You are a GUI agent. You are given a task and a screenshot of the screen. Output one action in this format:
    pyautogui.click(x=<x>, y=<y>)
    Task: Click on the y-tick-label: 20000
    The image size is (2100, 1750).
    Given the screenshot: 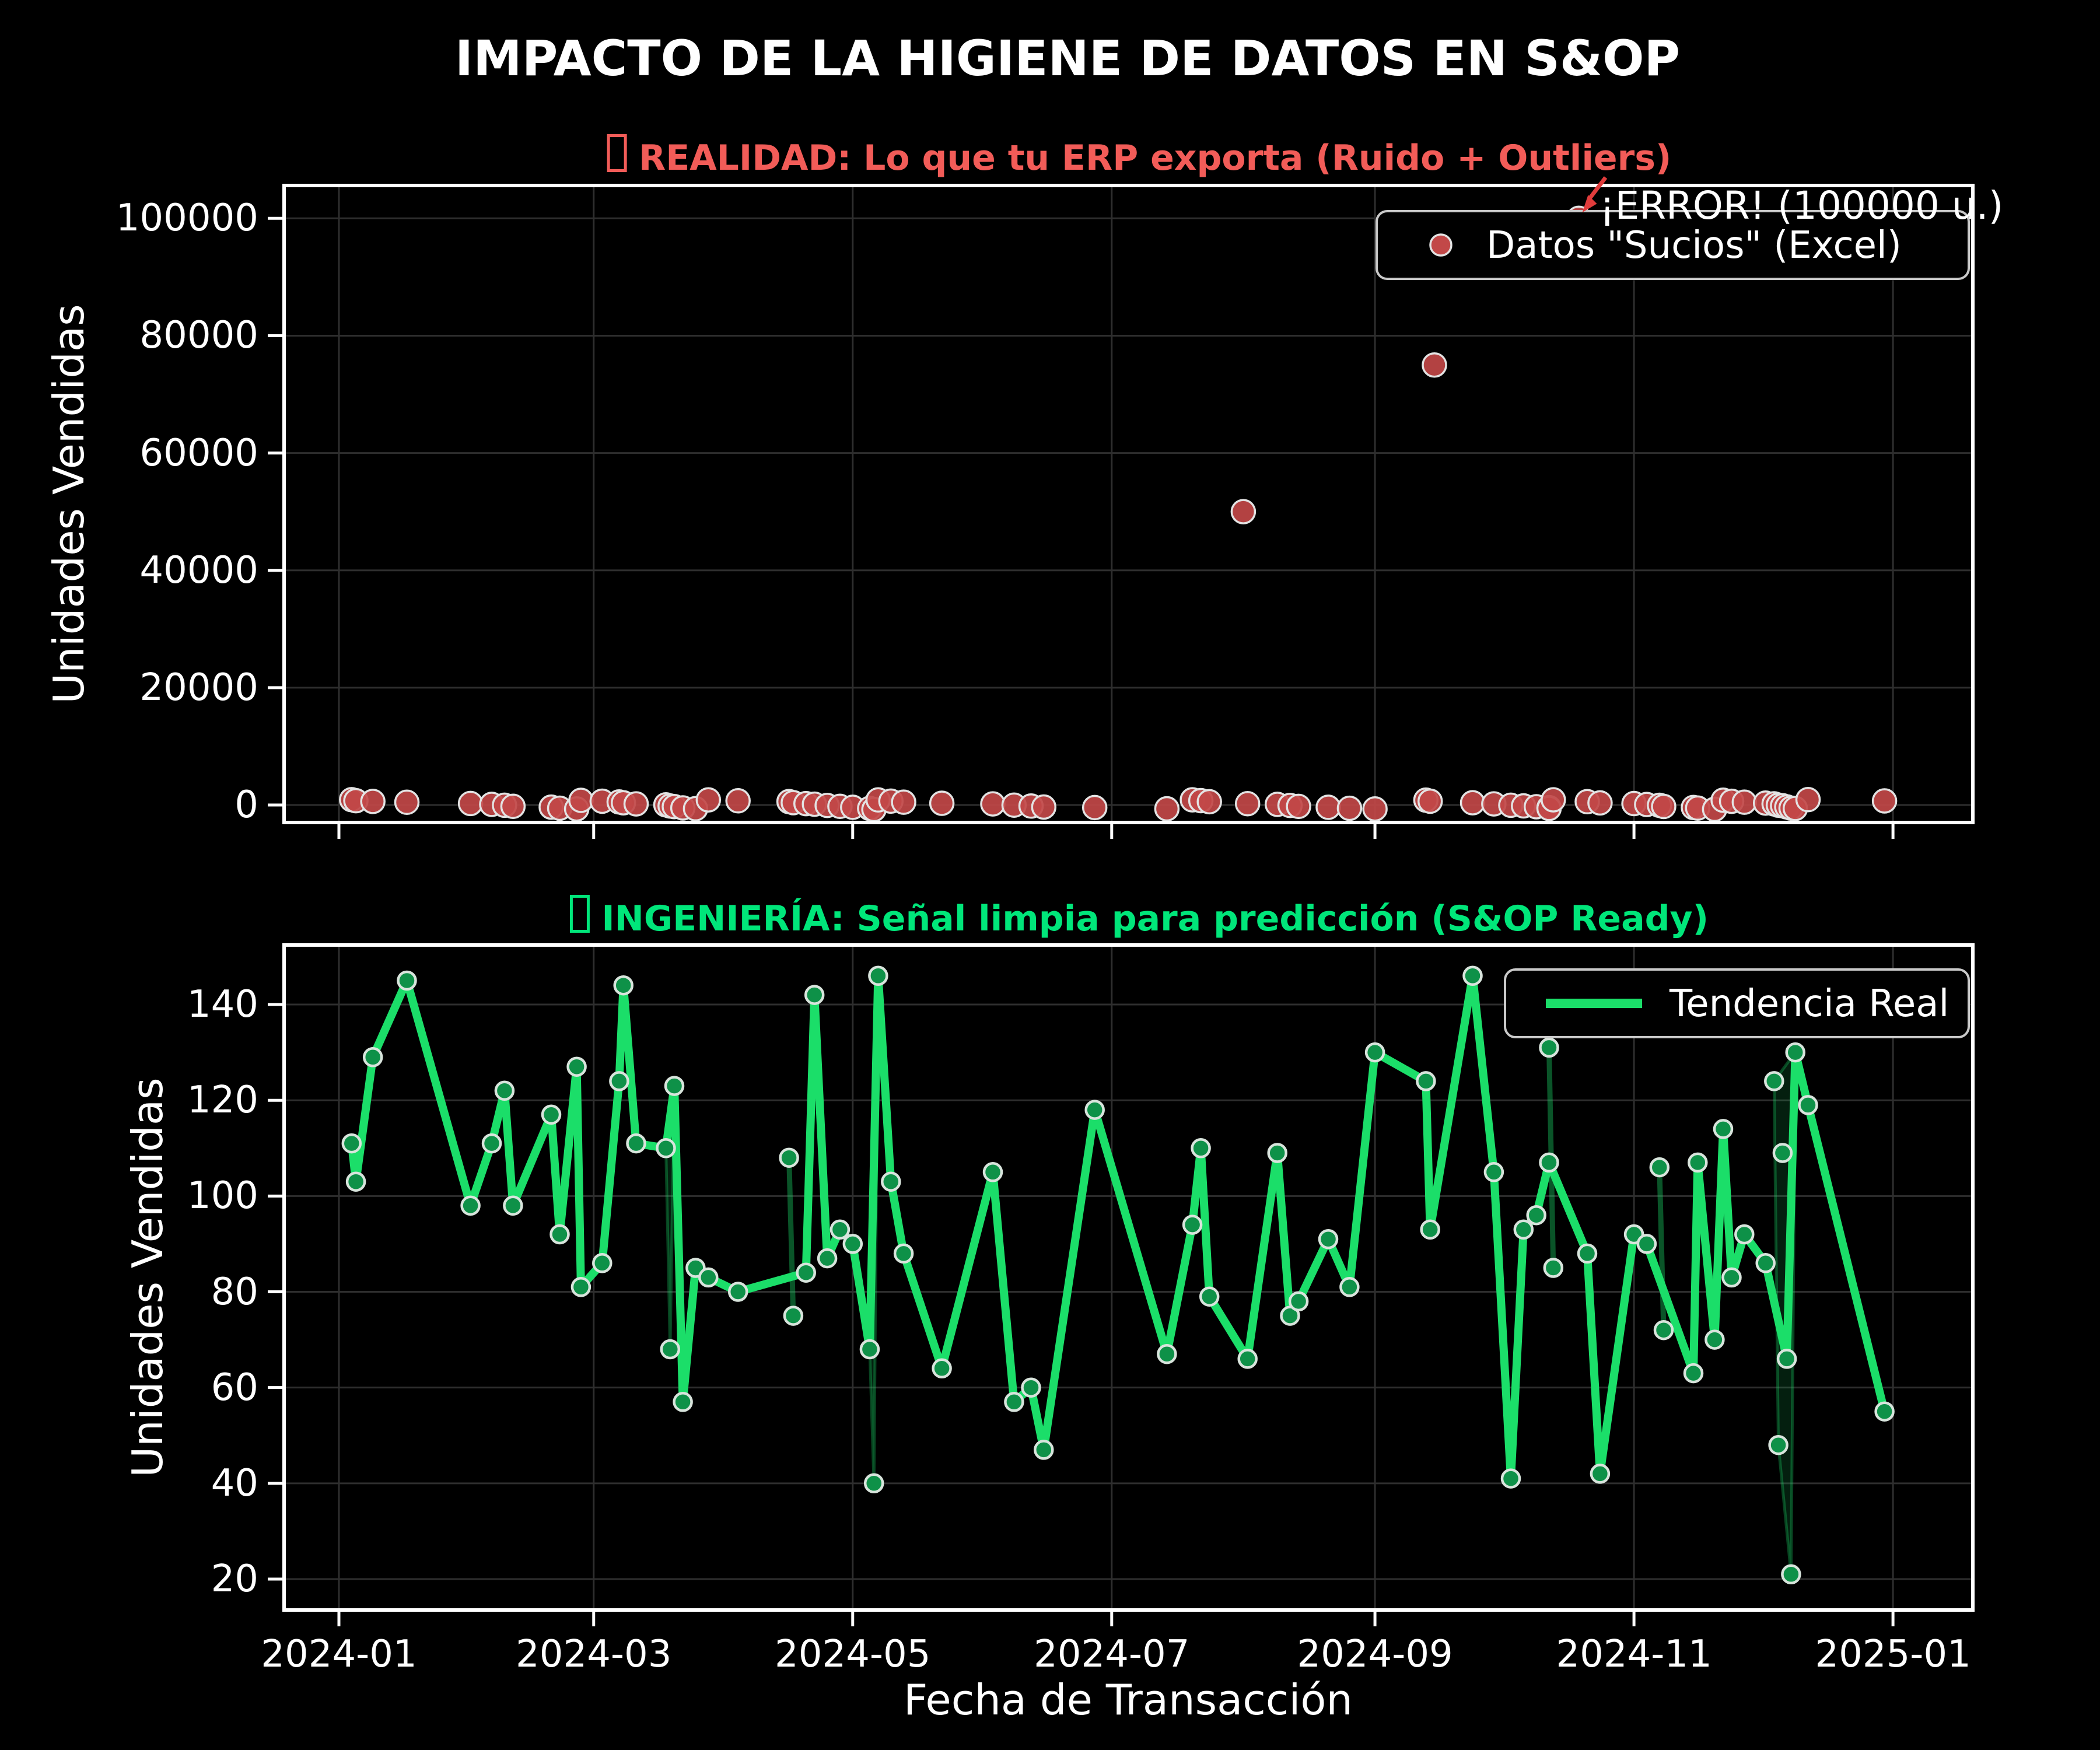 What is the action you would take?
    pyautogui.click(x=198, y=687)
    